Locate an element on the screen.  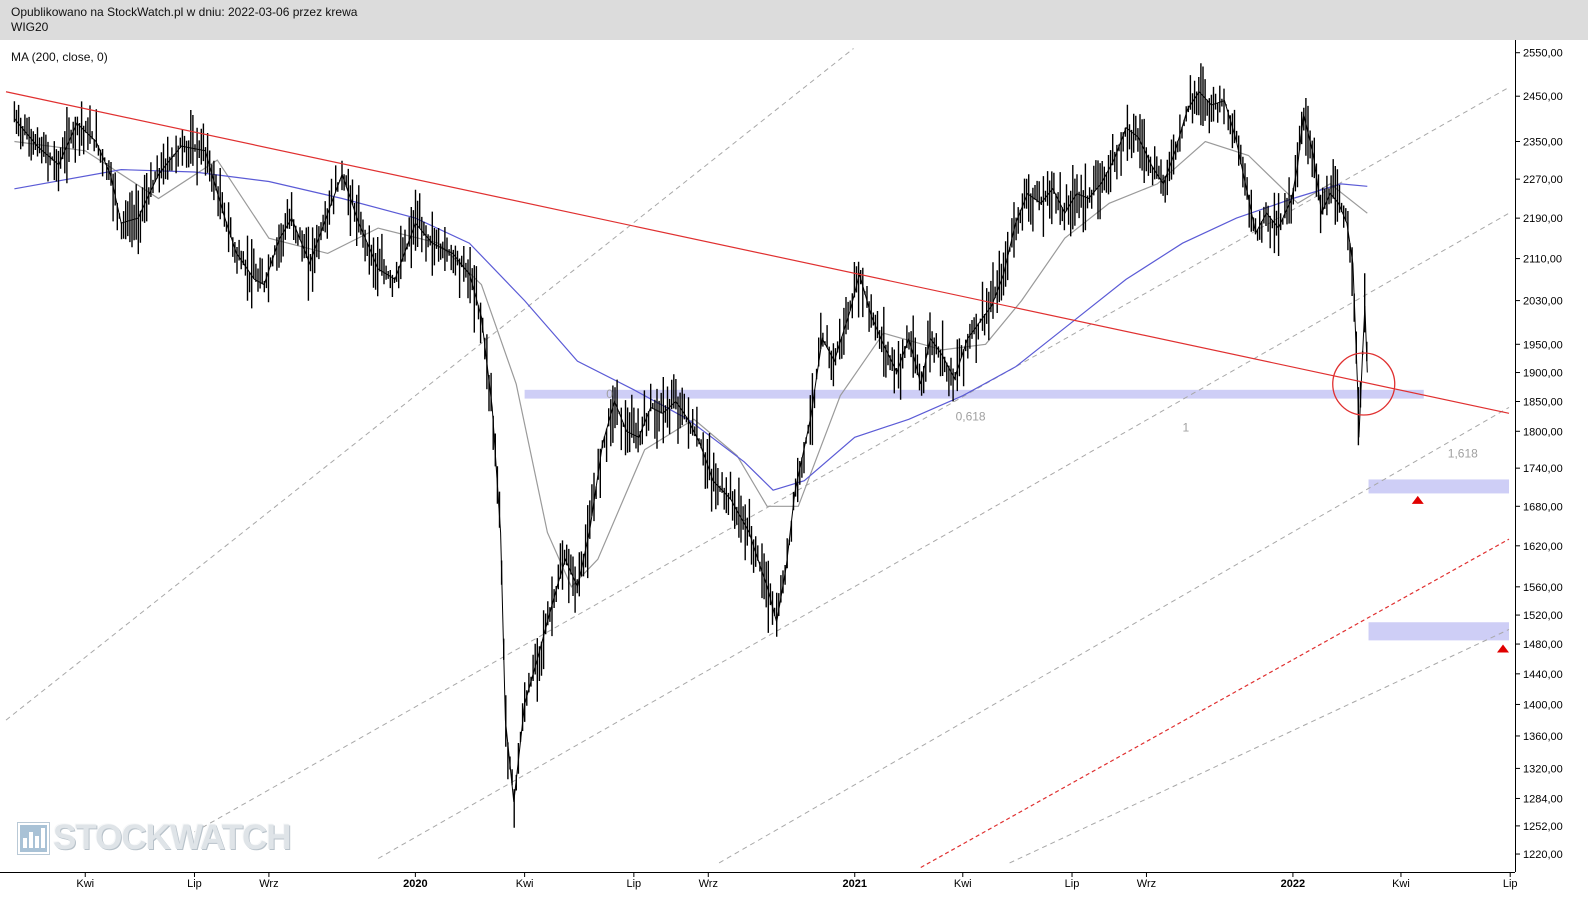
red-dashed-line is located at coordinates (1215, 703).